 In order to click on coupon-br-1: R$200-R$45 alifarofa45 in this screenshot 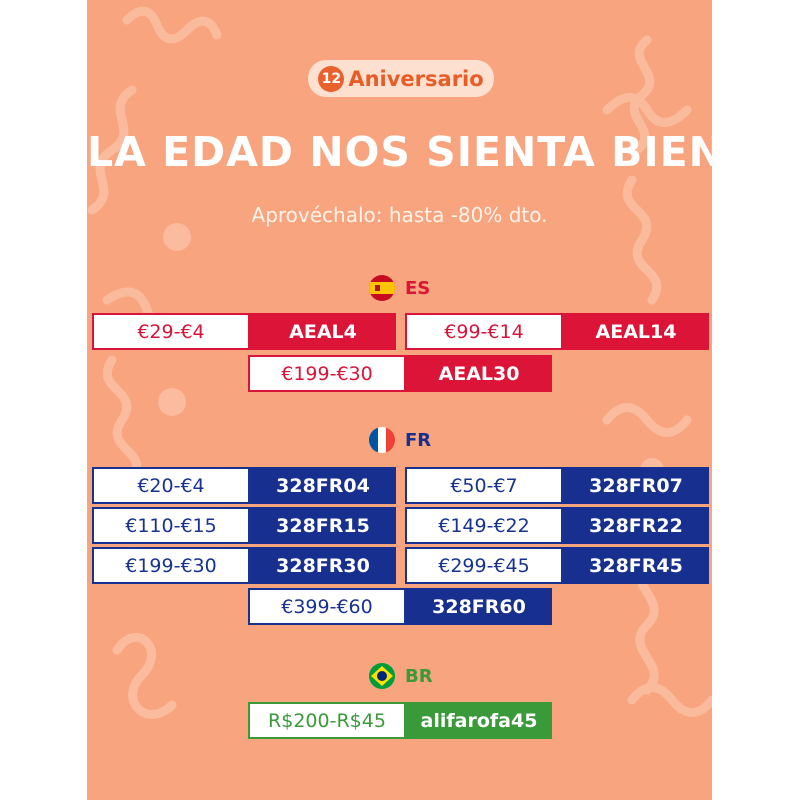, I will do `click(400, 720)`.